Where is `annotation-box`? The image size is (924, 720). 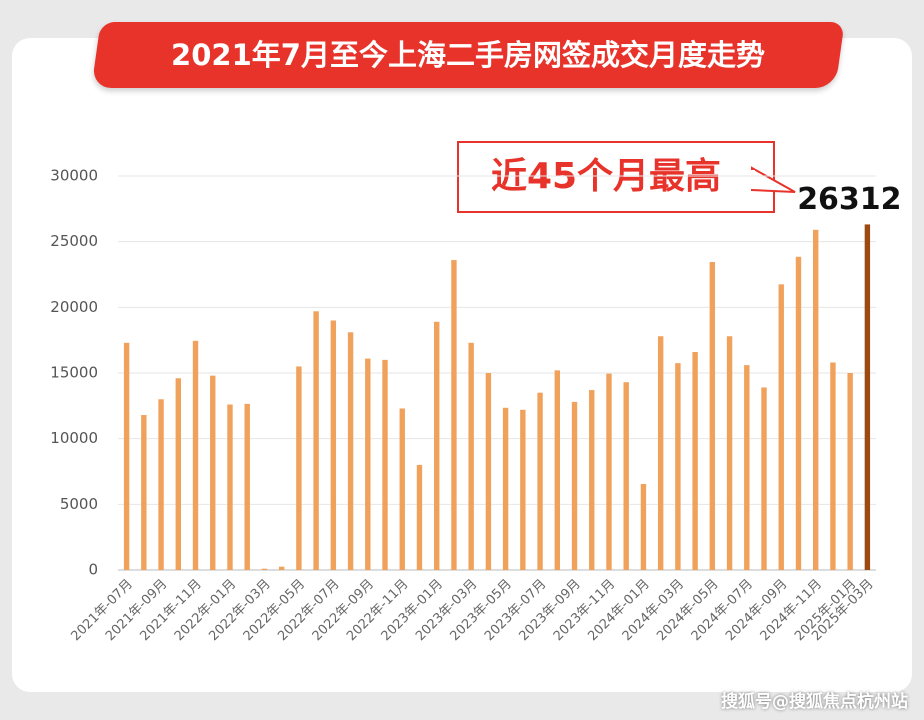
annotation-box is located at coordinates (616, 177).